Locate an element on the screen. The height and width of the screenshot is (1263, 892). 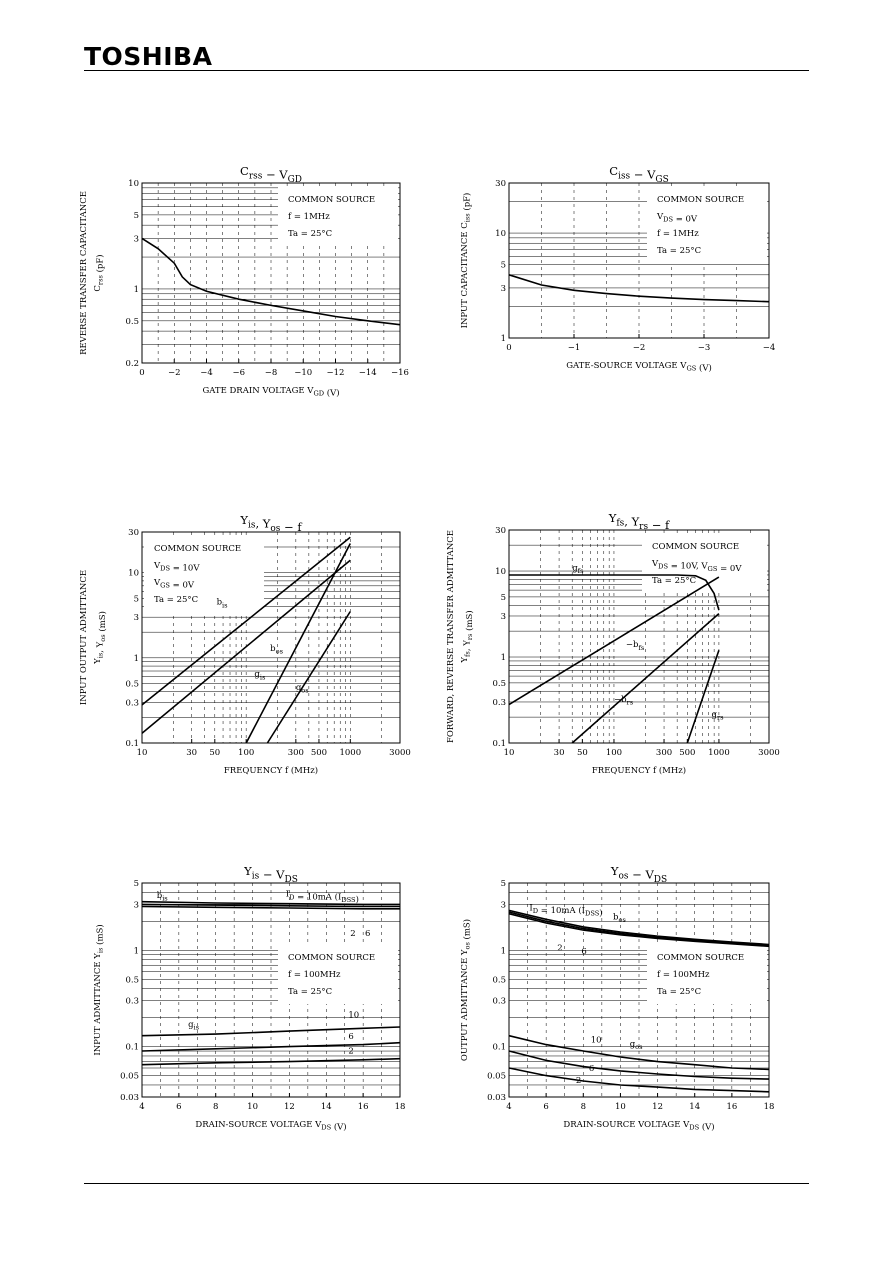
x-tick-label: 0 is located at coordinates (141, 373).